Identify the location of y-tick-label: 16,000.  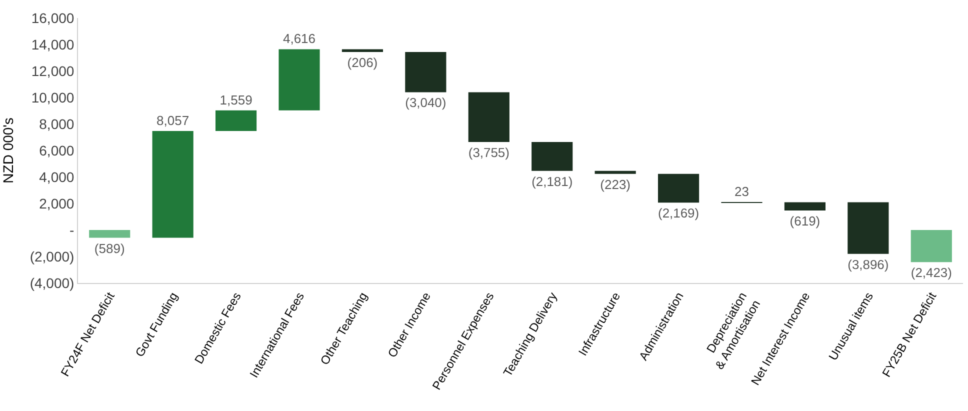
(52, 18).